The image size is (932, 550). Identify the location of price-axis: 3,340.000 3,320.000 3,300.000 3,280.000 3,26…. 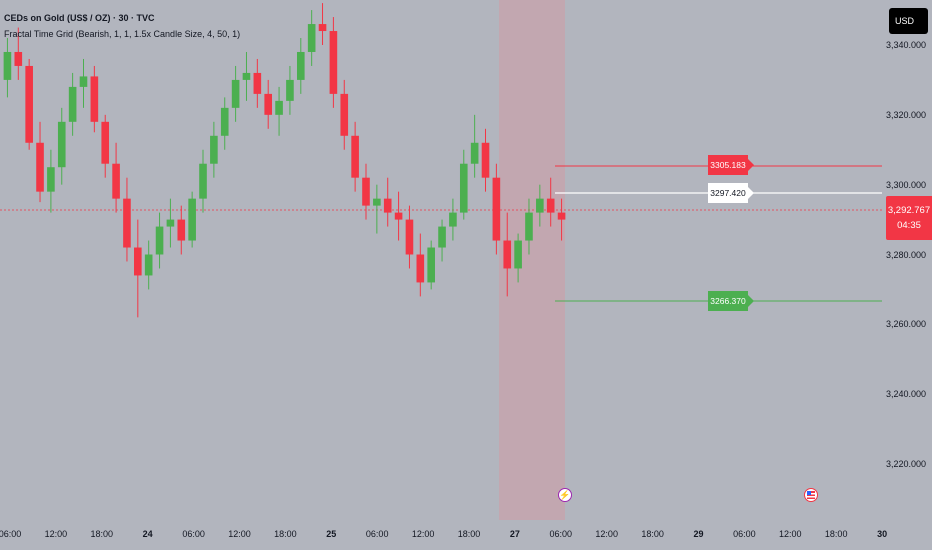
(907, 275).